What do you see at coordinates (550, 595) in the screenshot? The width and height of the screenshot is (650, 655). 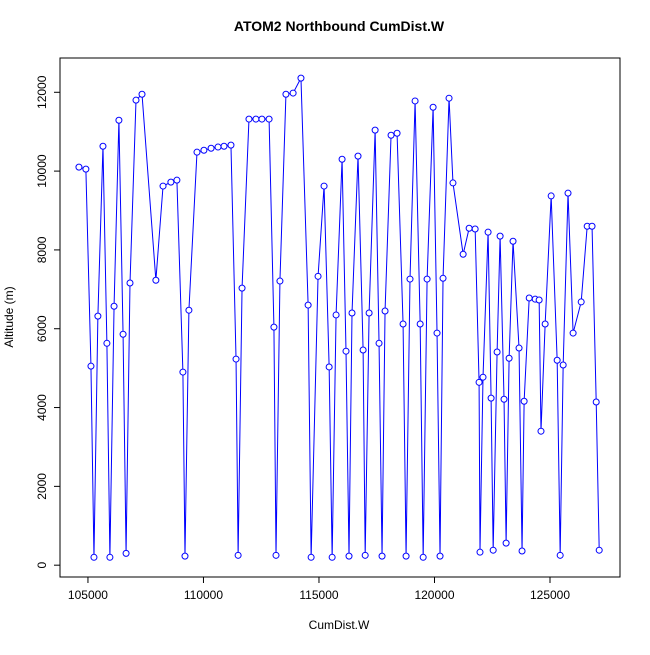 I see `x-tick-label: 125000` at bounding box center [550, 595].